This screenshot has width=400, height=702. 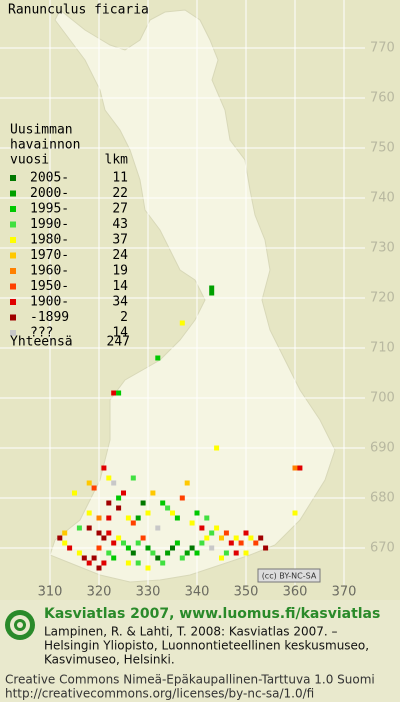 What do you see at coordinates (50, 592) in the screenshot?
I see `x-tick-label: 310` at bounding box center [50, 592].